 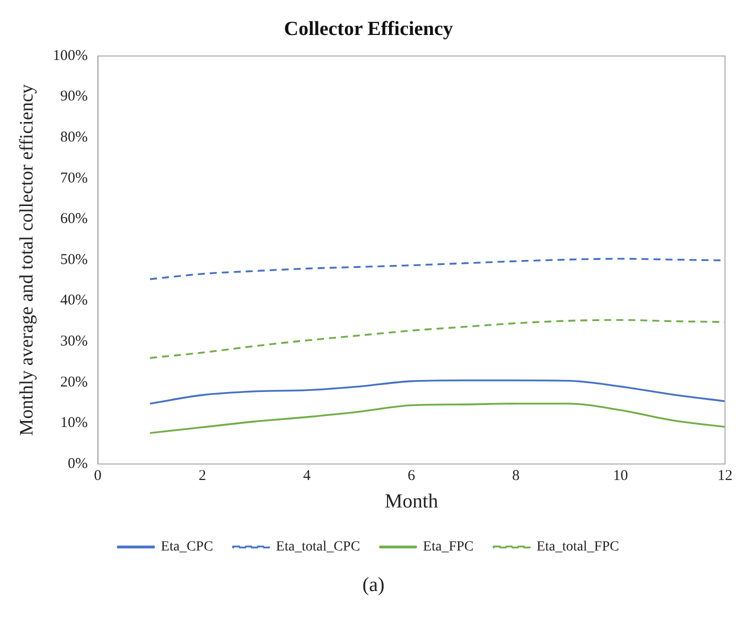 What do you see at coordinates (70, 56) in the screenshot?
I see `y-tick-label: 100%` at bounding box center [70, 56].